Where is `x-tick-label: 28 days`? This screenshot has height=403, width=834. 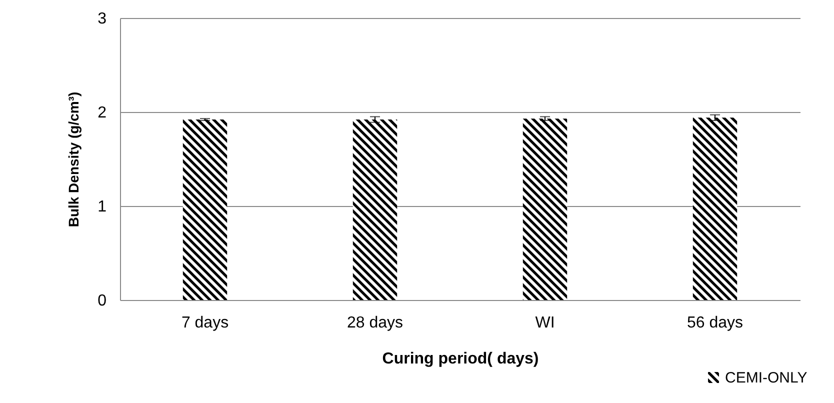 x-tick-label: 28 days is located at coordinates (375, 323).